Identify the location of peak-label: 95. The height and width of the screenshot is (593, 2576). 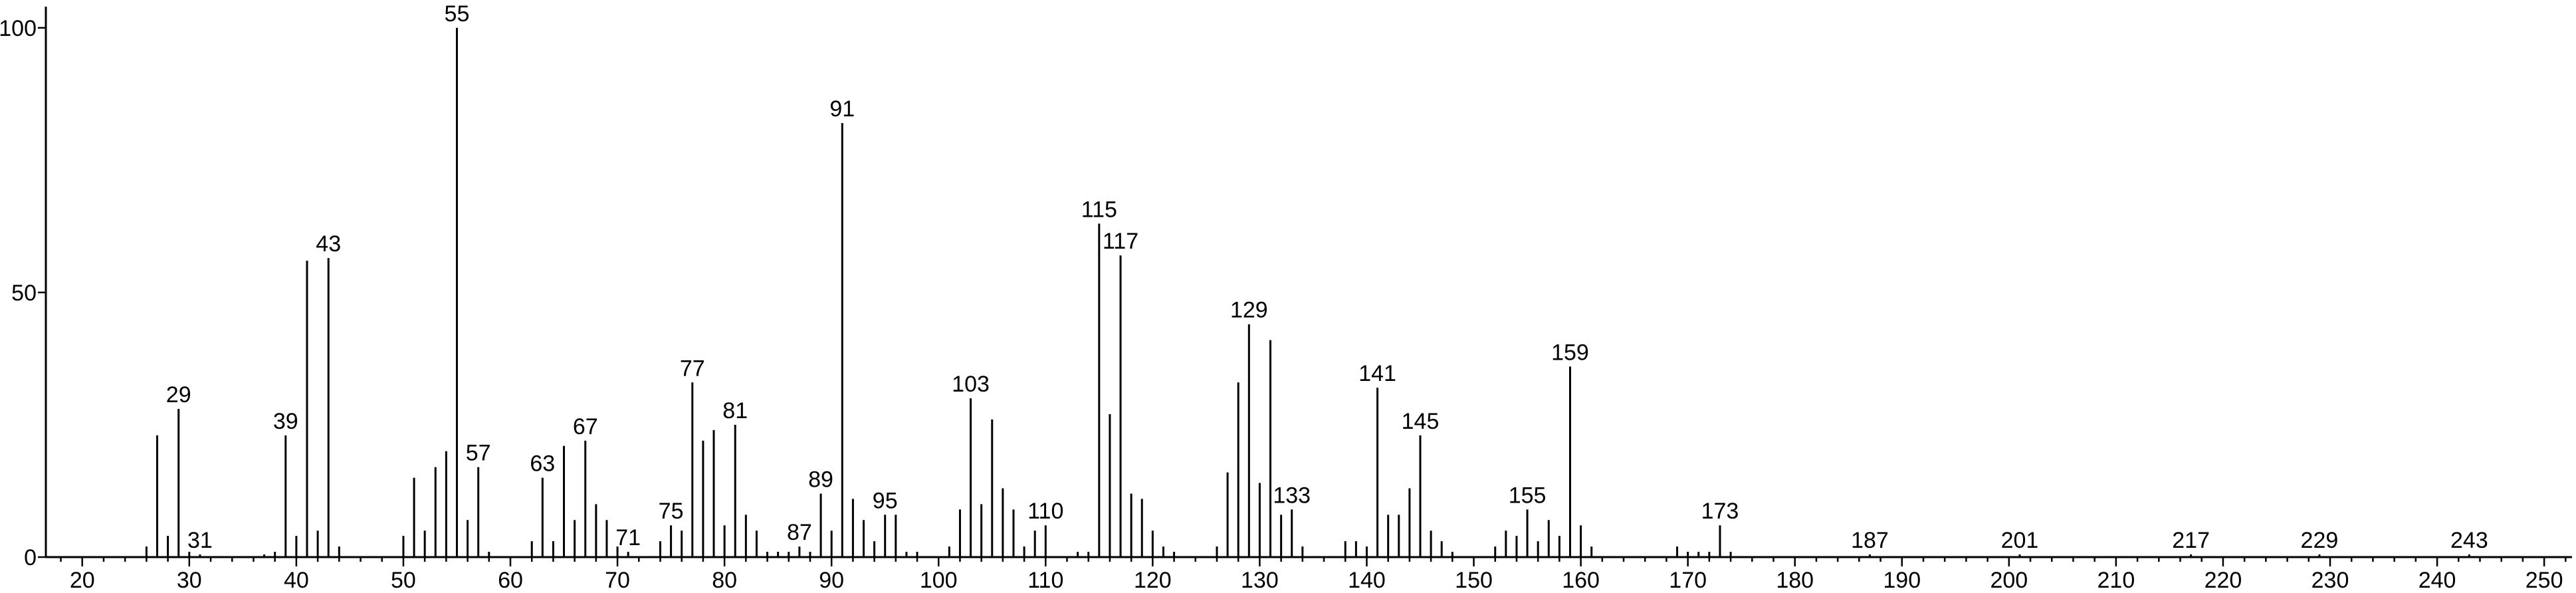
(885, 500).